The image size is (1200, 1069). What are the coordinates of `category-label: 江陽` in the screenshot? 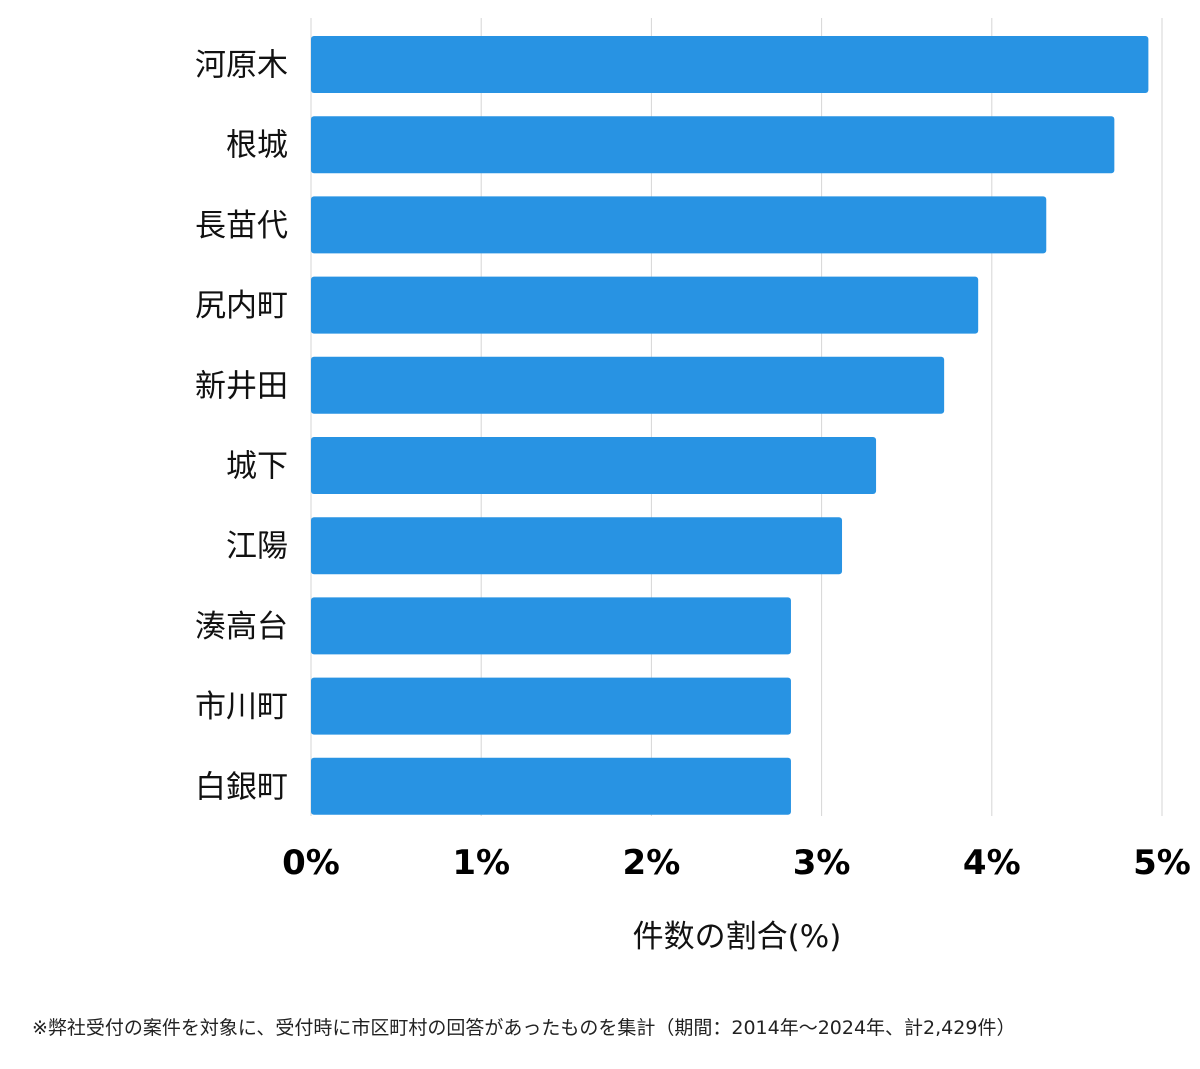 It's located at (257, 547).